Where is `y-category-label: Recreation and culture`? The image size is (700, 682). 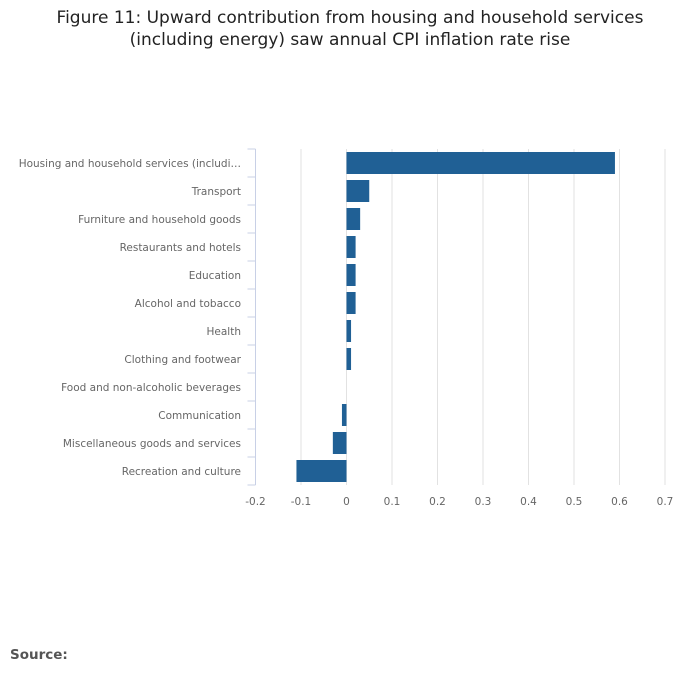 y-category-label: Recreation and culture is located at coordinates (181, 472).